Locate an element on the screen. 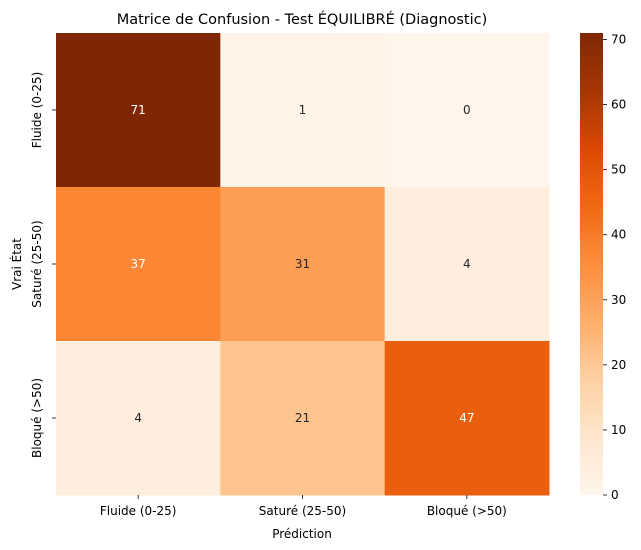 This screenshot has width=641, height=550. colorbar-tick-label: 40 is located at coordinates (618, 235).